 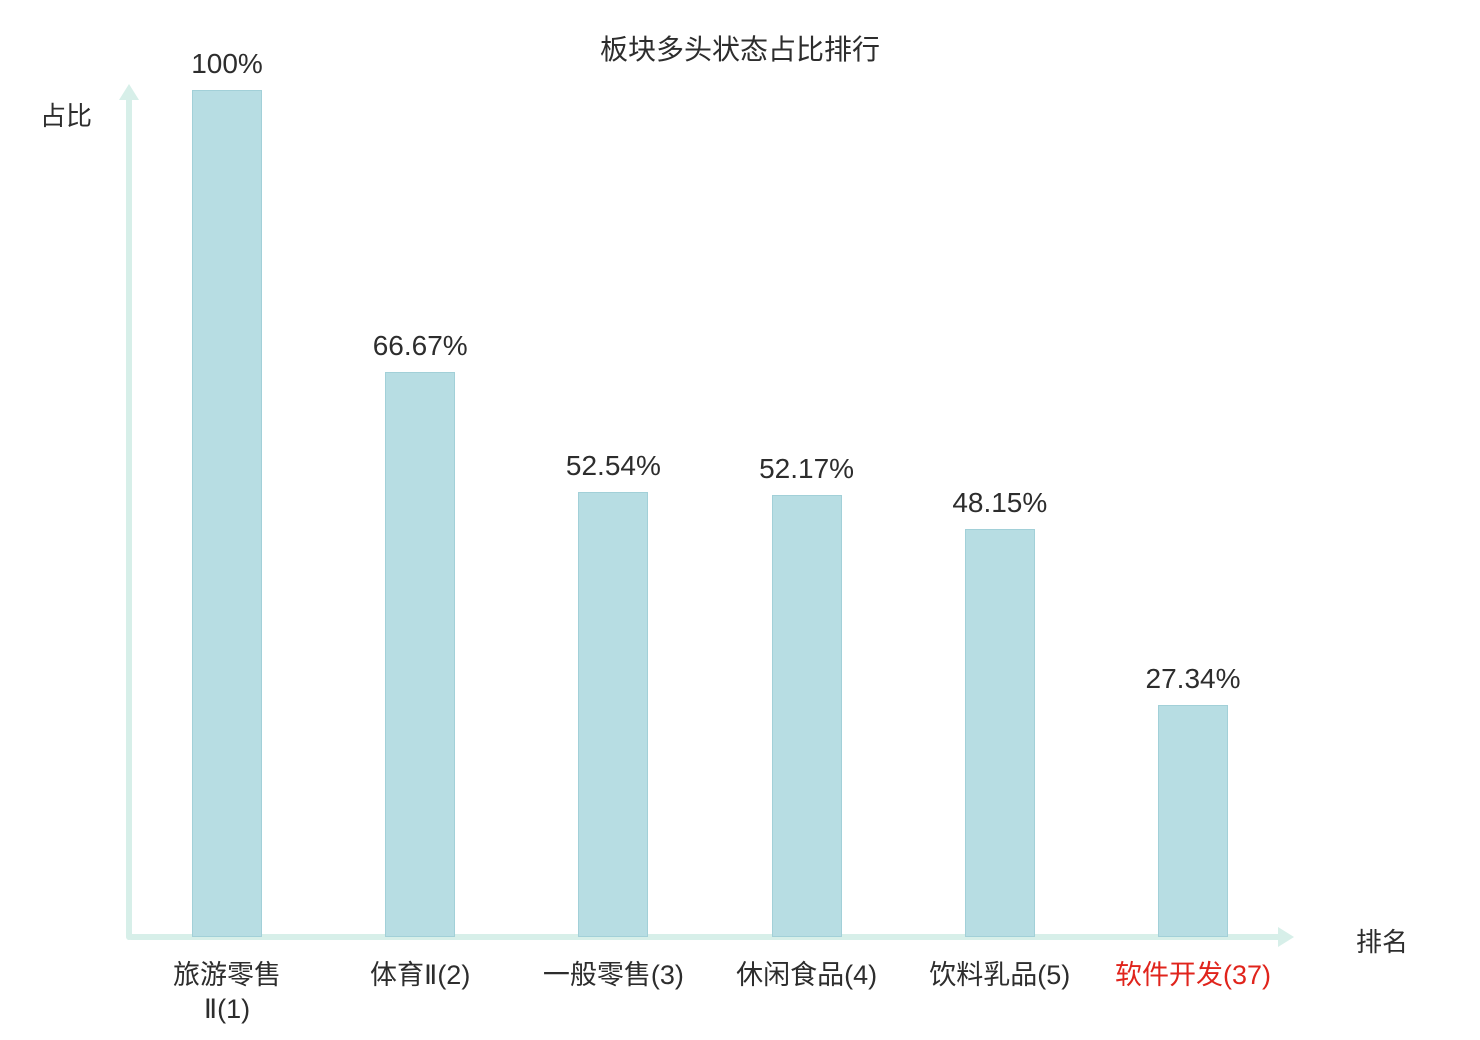 What do you see at coordinates (1000, 975) in the screenshot?
I see `bar-category-label: 饮料乳品(5)` at bounding box center [1000, 975].